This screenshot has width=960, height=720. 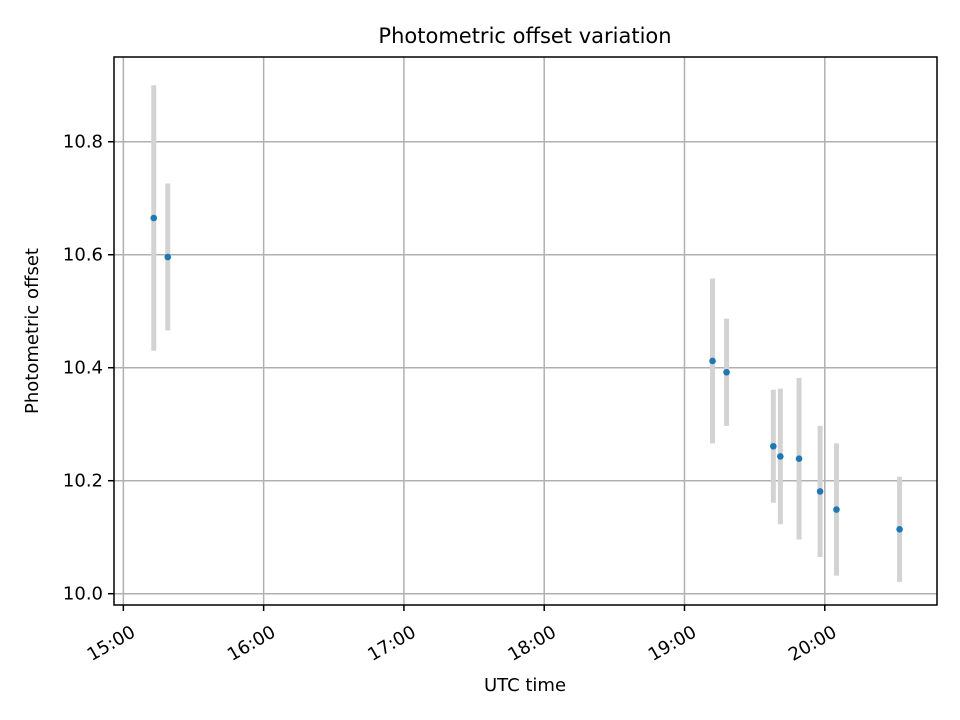 What do you see at coordinates (391, 644) in the screenshot?
I see `x-tick-label: 17:00` at bounding box center [391, 644].